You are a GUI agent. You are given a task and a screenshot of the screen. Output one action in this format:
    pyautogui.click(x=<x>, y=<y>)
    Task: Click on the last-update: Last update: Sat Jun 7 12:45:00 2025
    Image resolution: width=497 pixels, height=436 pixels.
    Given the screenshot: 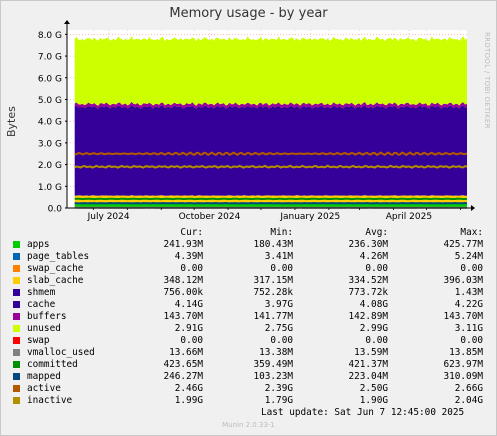 What is the action you would take?
    pyautogui.click(x=363, y=412)
    